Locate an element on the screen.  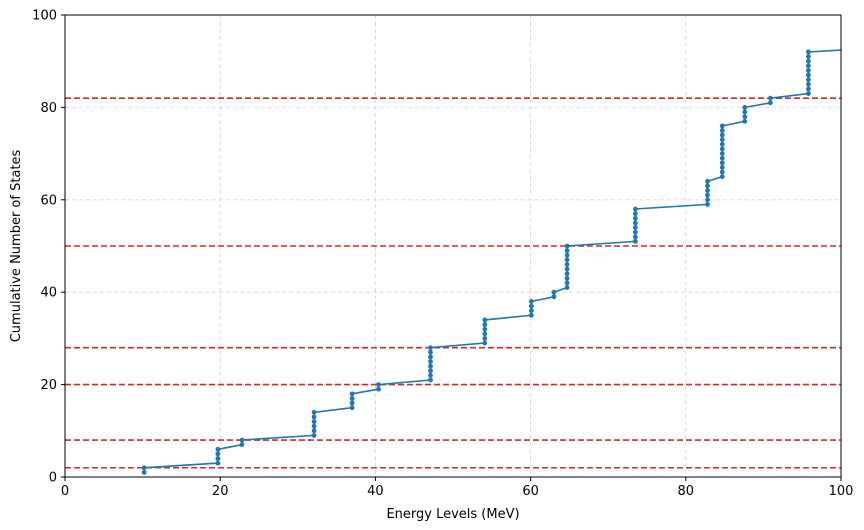
y-axis-label: Cumulative Number of States is located at coordinates (16, 246).